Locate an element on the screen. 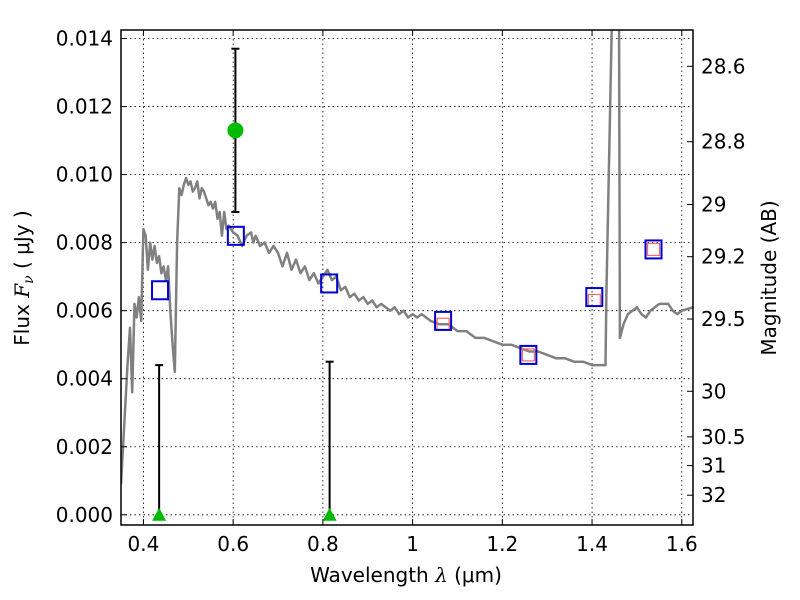 This screenshot has height=600, width=800. y-axis-label: Flux Fν ( μJy ) is located at coordinates (23, 277).